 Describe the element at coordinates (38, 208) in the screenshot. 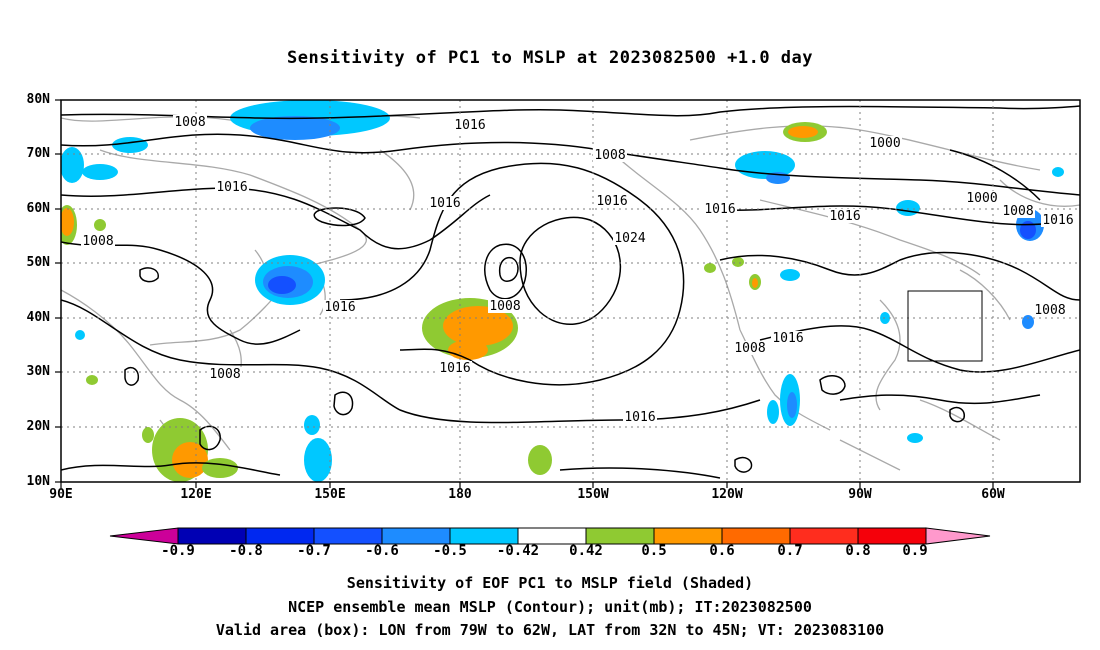

I see `lat-label-60n: 60N` at that location.